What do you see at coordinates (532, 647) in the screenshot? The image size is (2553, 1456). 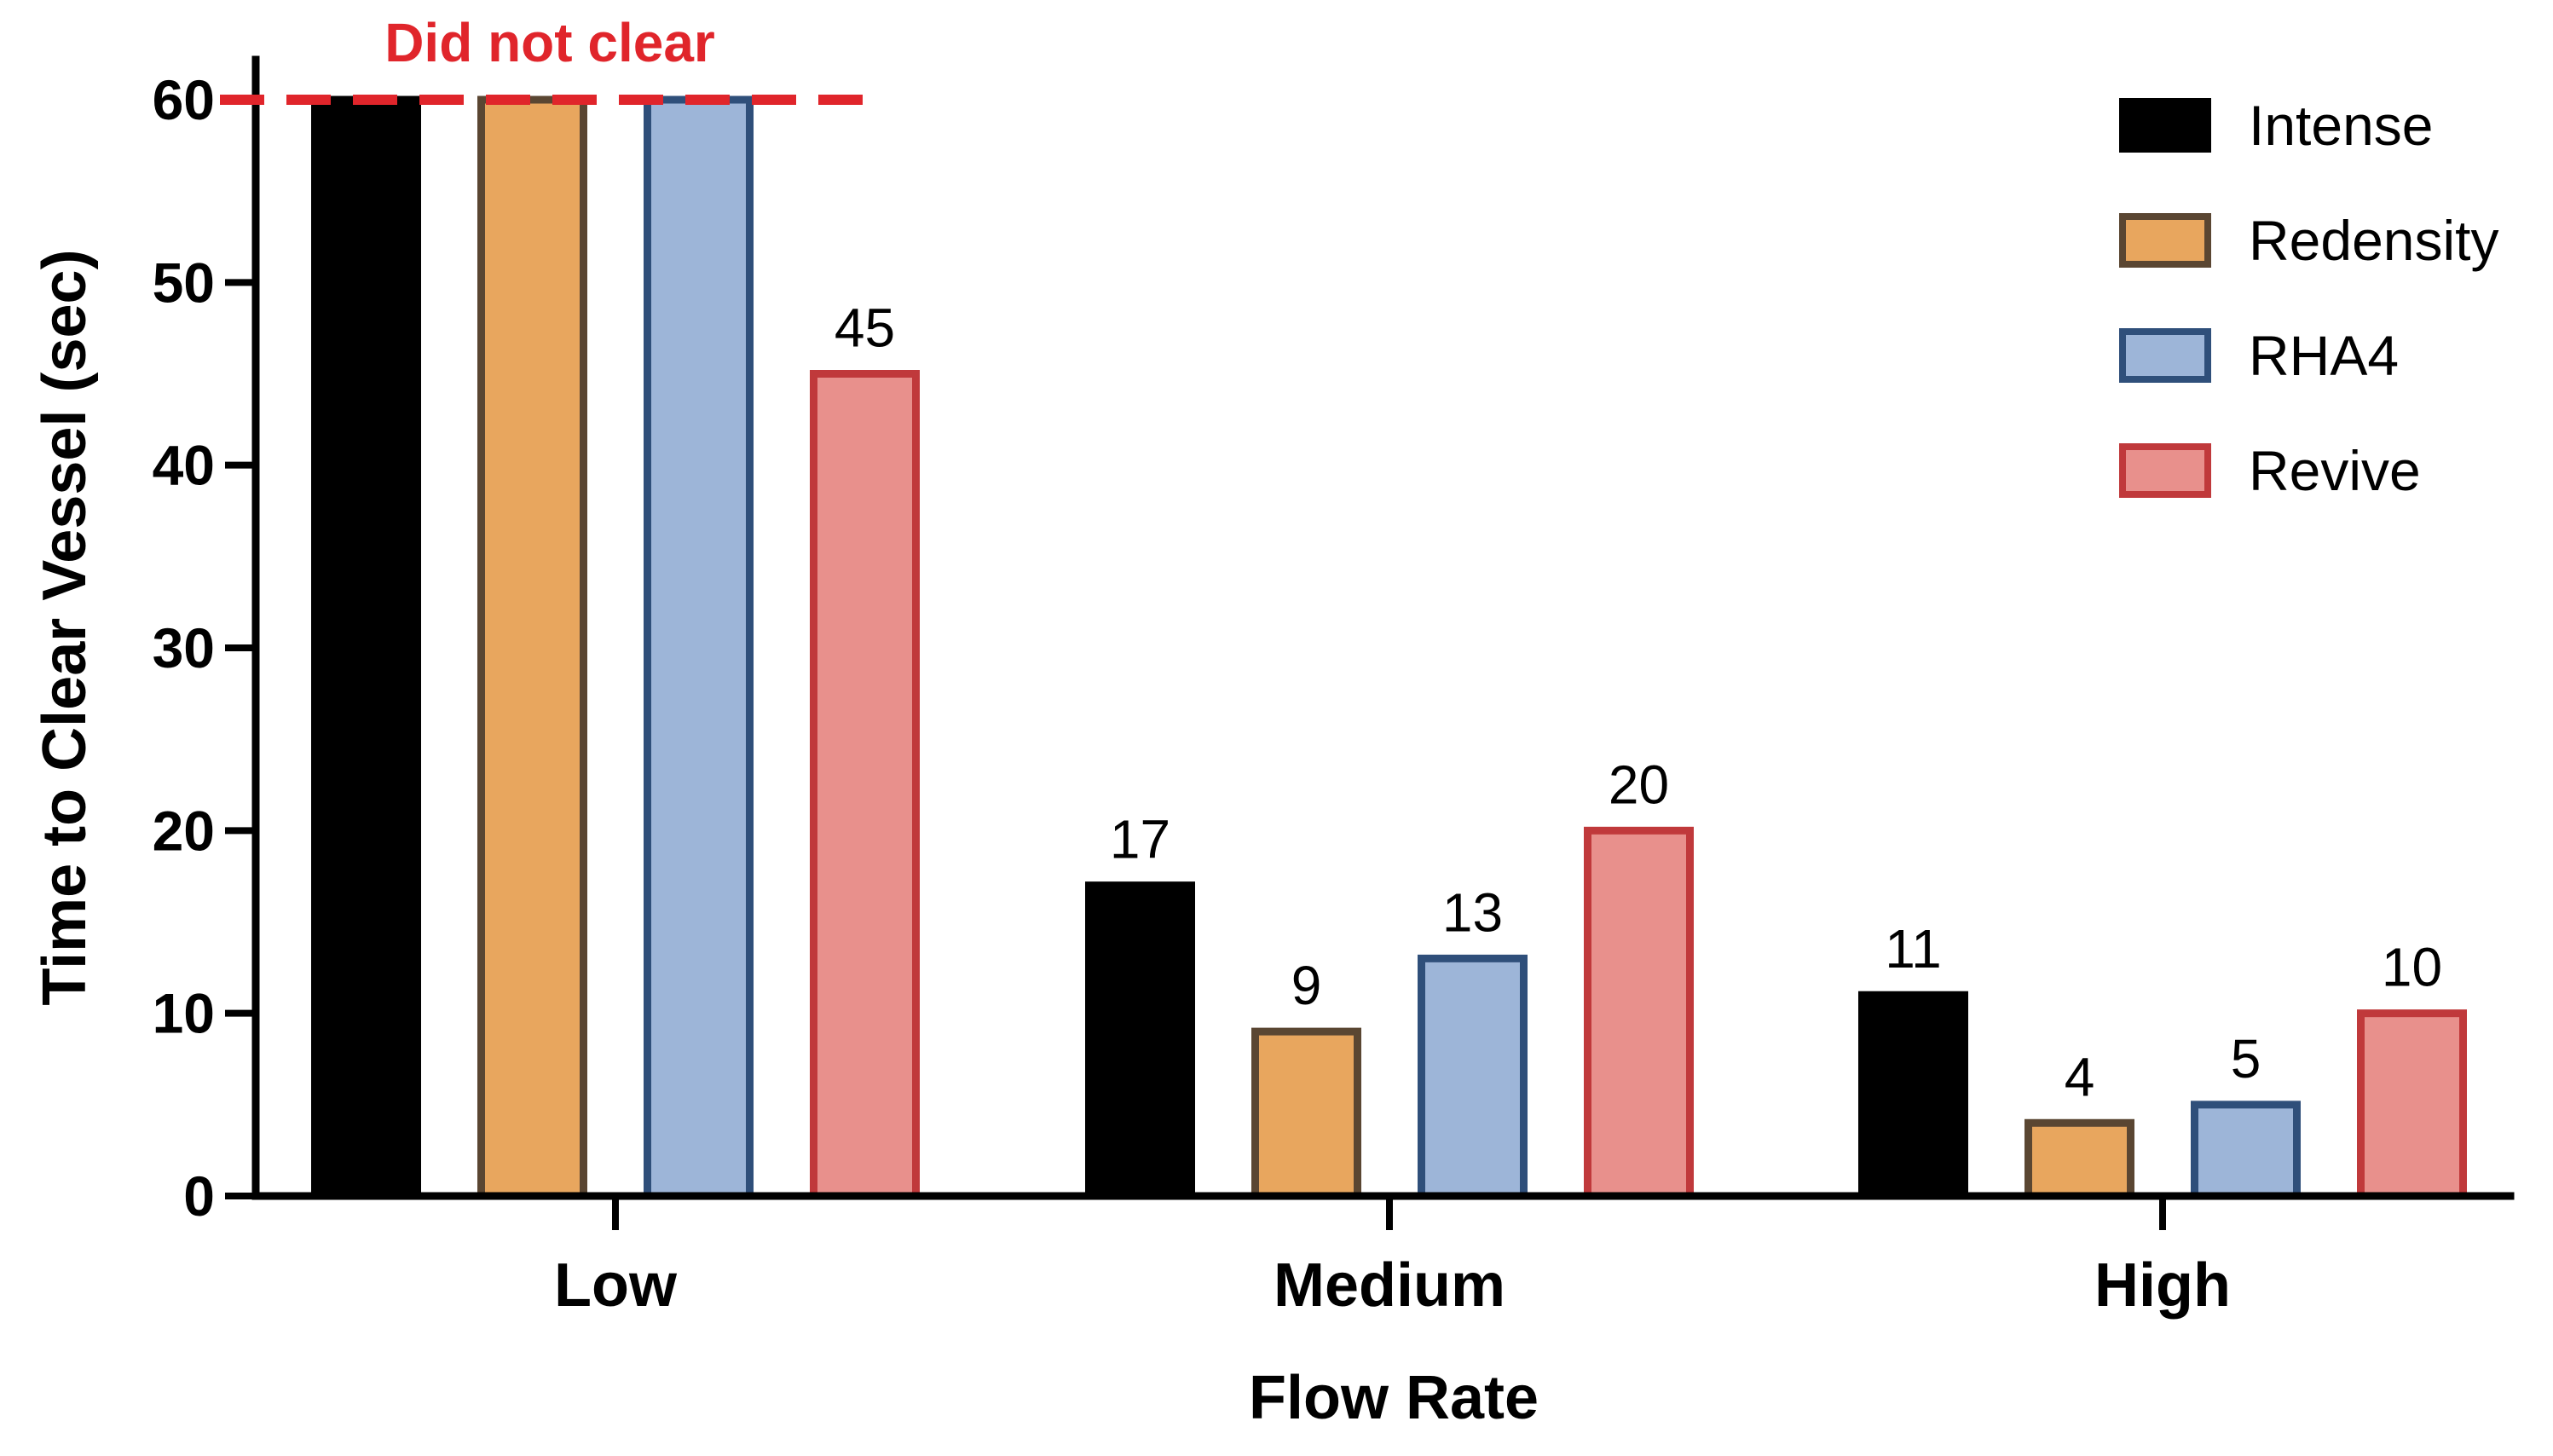 I see `bar-low-redensity` at bounding box center [532, 647].